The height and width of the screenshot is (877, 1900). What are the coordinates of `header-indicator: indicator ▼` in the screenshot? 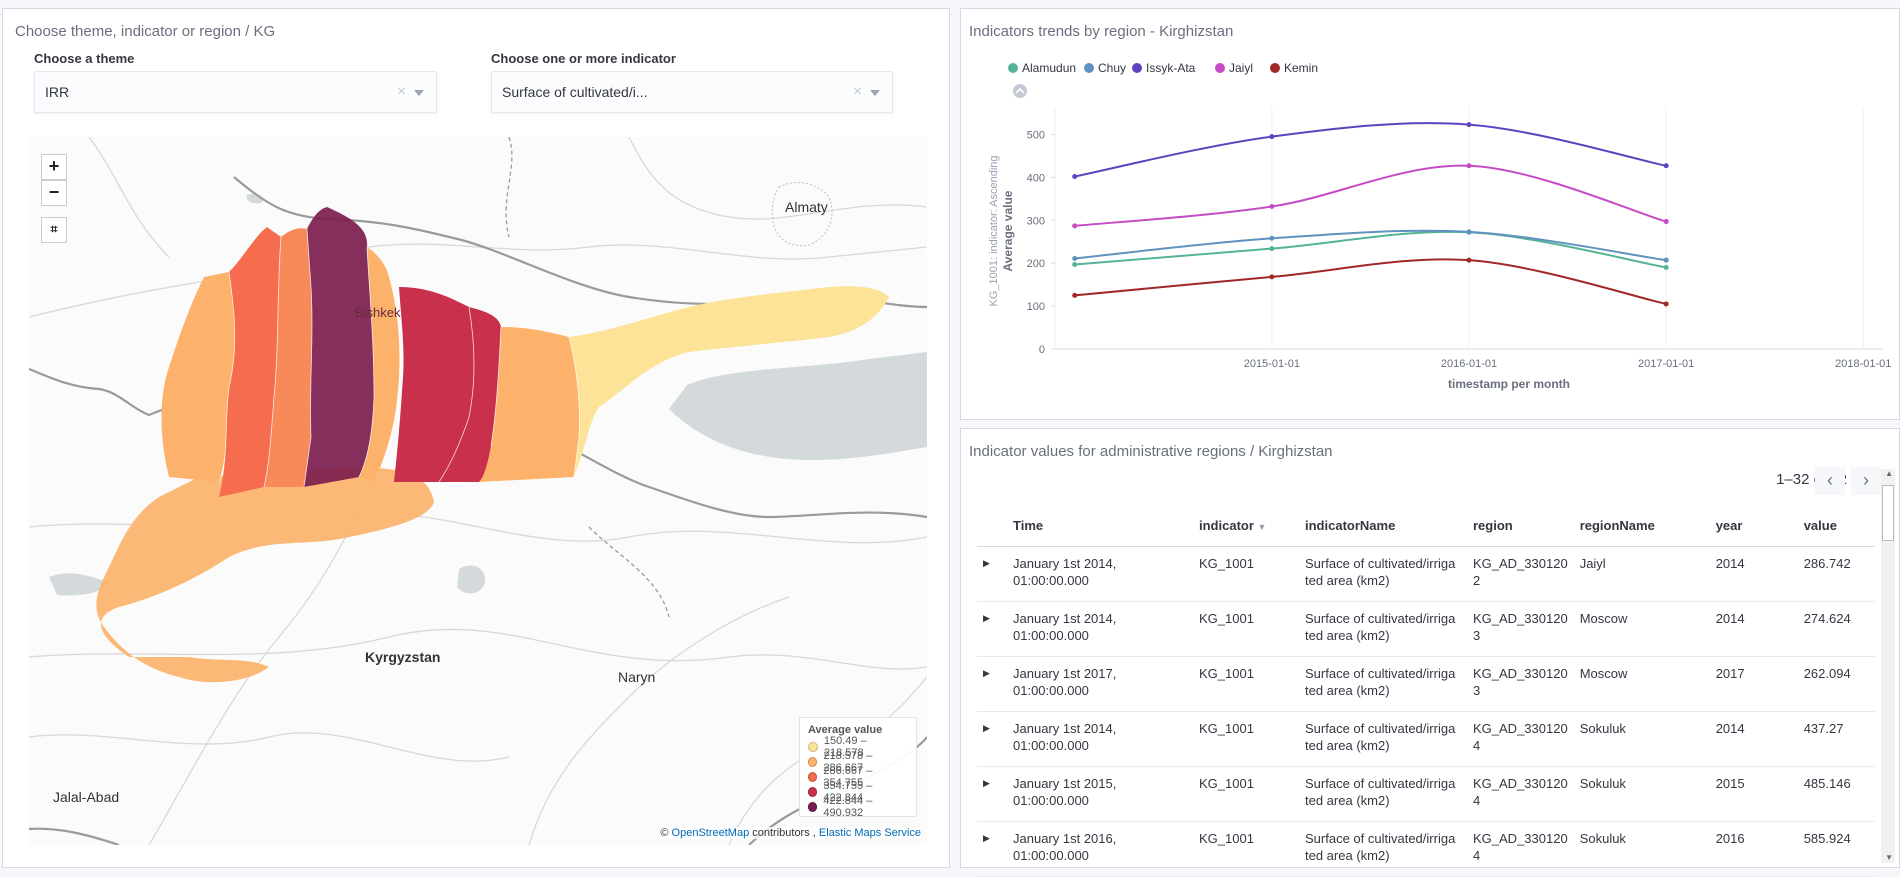 It's located at (1246, 525).